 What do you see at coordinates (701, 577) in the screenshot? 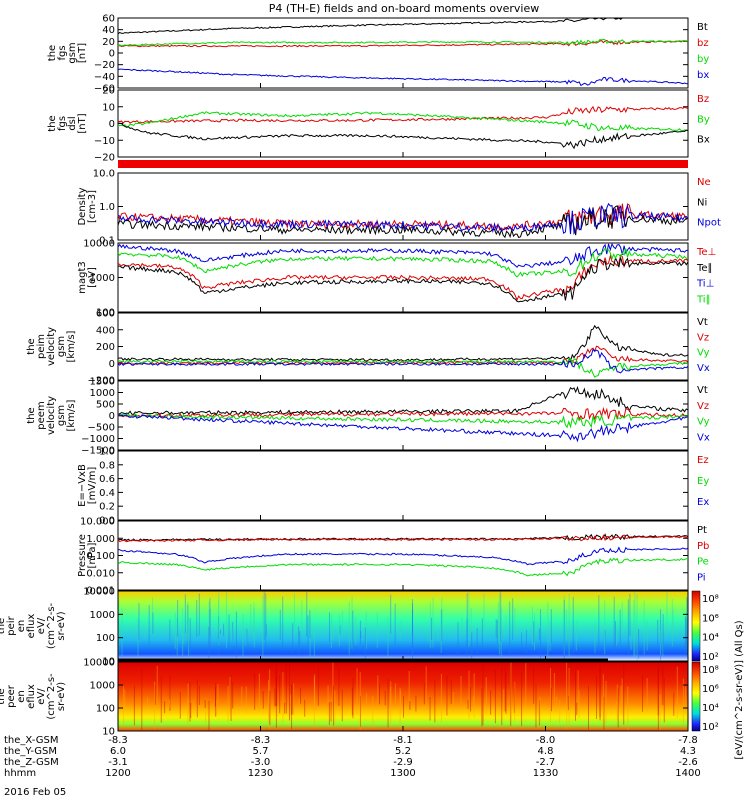
I see `legend-pressure-3: Pi` at bounding box center [701, 577].